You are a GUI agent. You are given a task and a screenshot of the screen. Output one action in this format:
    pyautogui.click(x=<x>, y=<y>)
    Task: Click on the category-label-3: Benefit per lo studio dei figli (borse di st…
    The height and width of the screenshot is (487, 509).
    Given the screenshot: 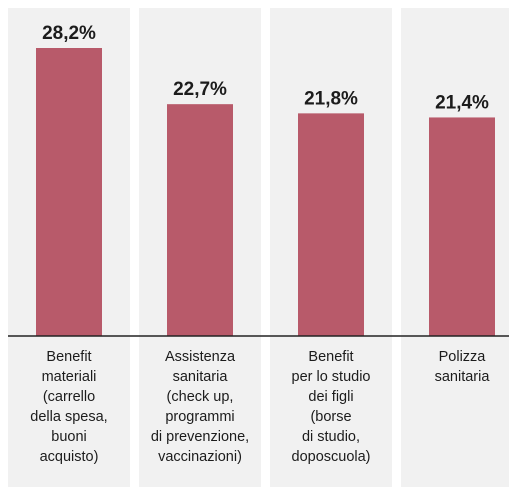 What is the action you would take?
    pyautogui.click(x=331, y=407)
    